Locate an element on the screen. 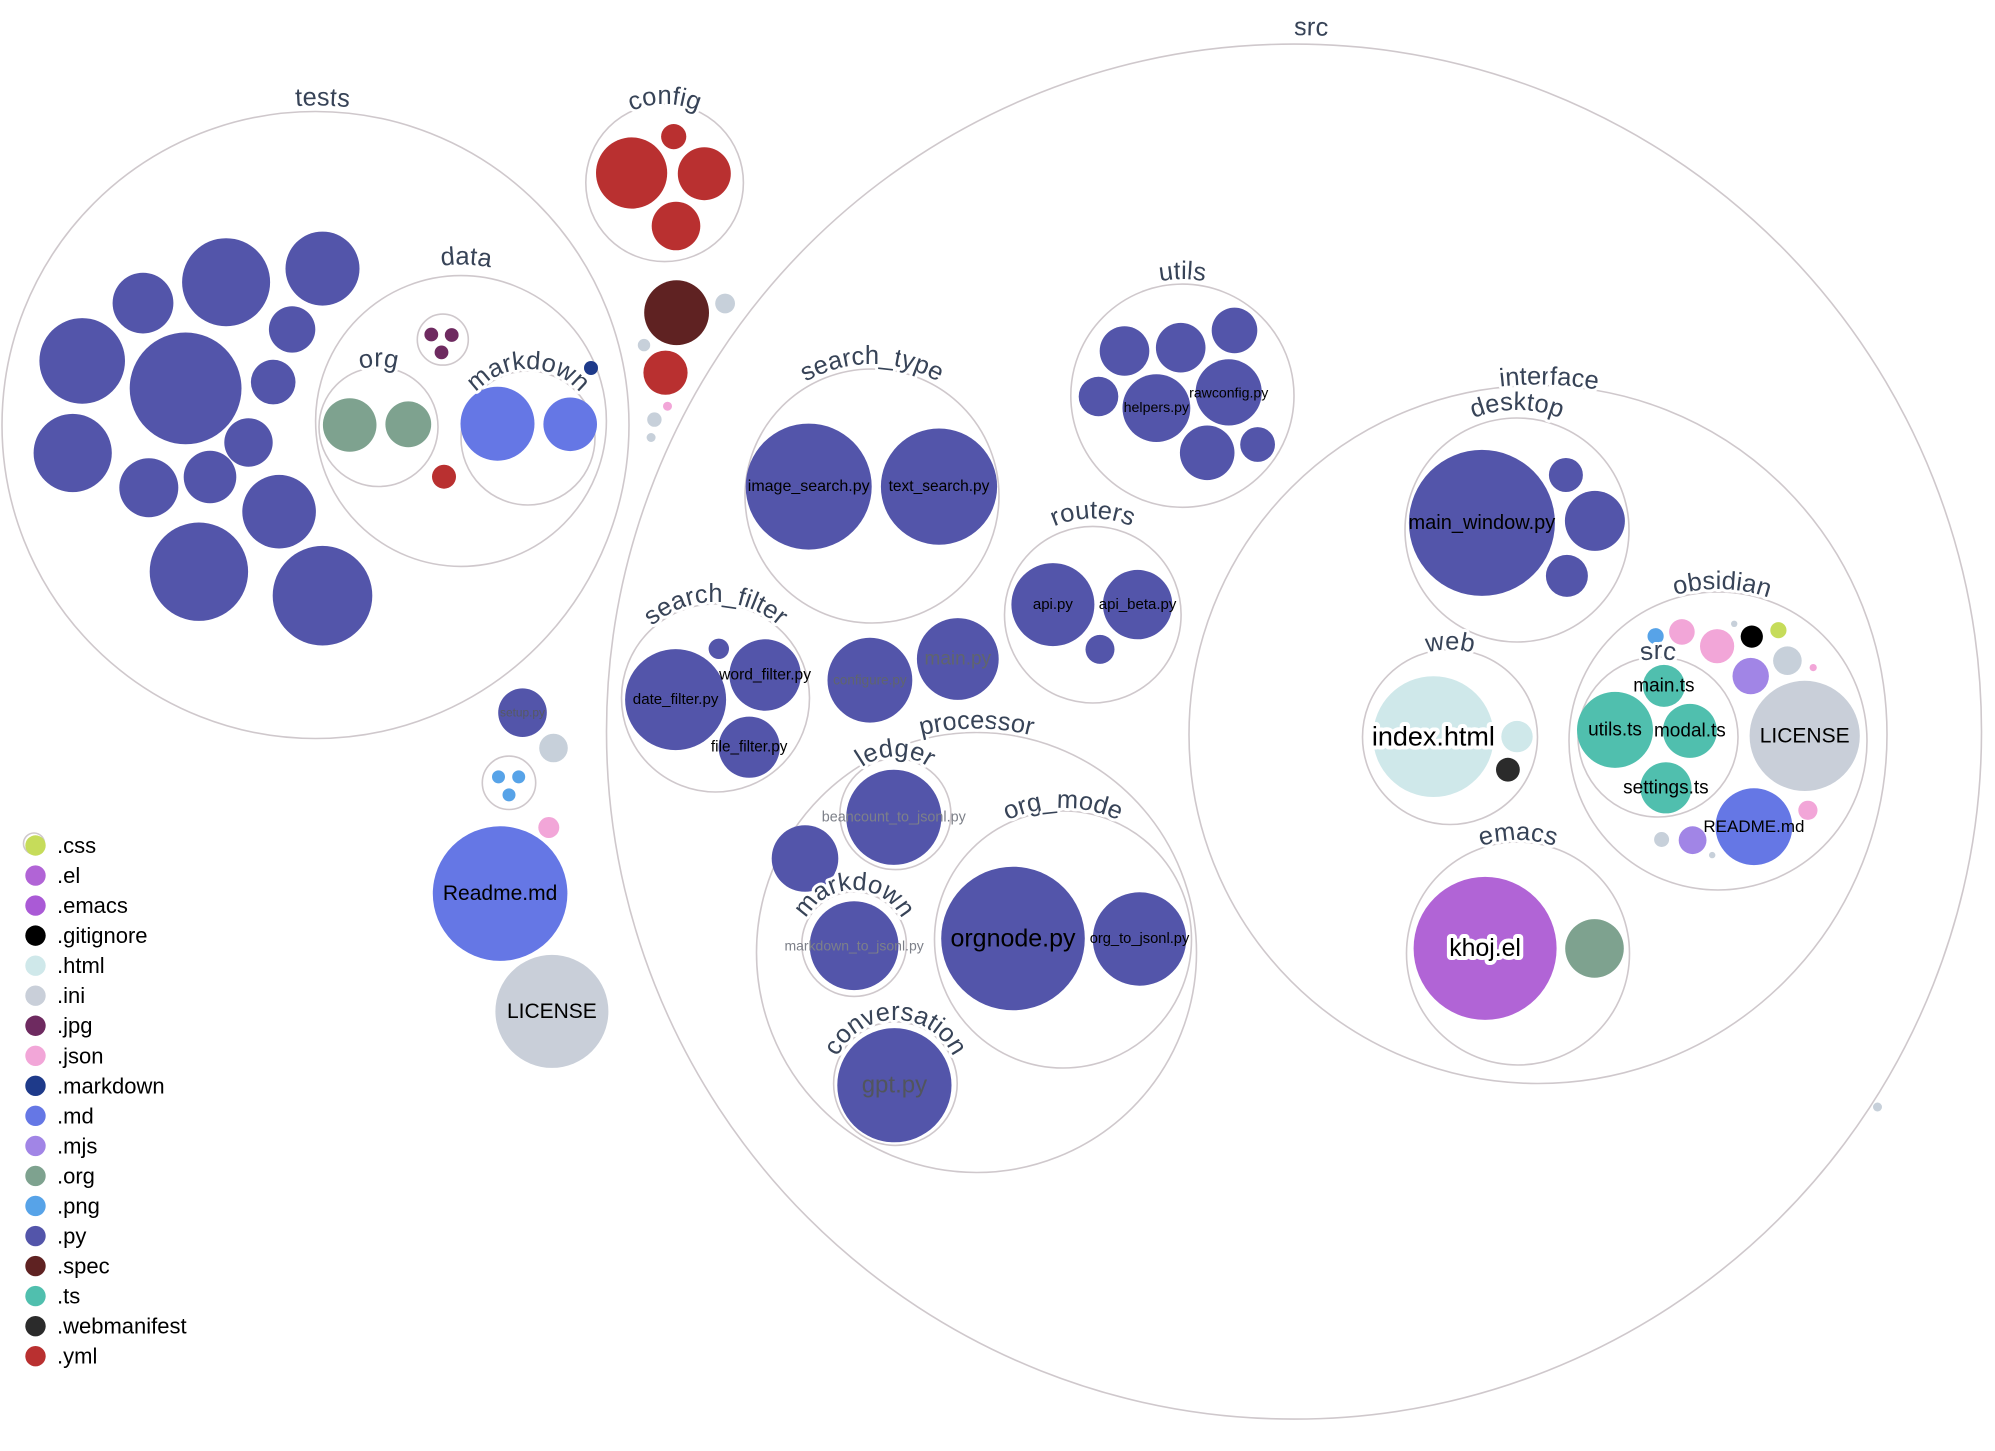 The height and width of the screenshot is (1451, 1995). svg-text: utils.ts is located at coordinates (1615, 729).